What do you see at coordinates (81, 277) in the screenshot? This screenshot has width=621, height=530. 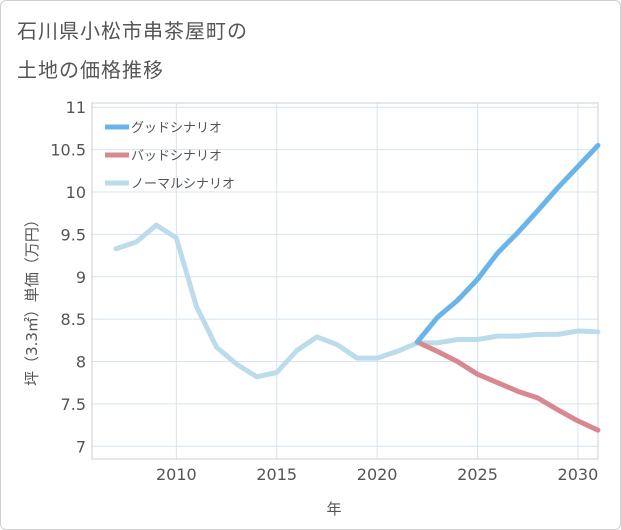 I see `y-tick-label: 9` at bounding box center [81, 277].